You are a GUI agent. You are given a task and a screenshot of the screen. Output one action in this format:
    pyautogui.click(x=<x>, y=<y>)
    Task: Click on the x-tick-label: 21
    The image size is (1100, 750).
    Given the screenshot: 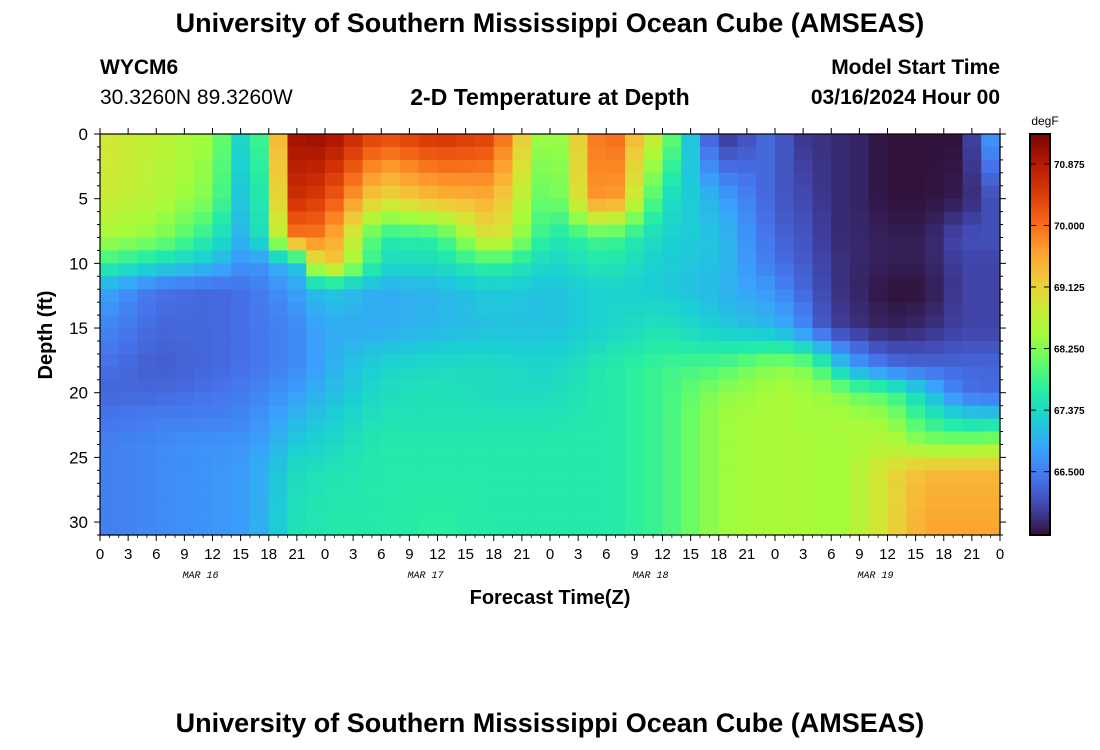 What is the action you would take?
    pyautogui.click(x=747, y=554)
    